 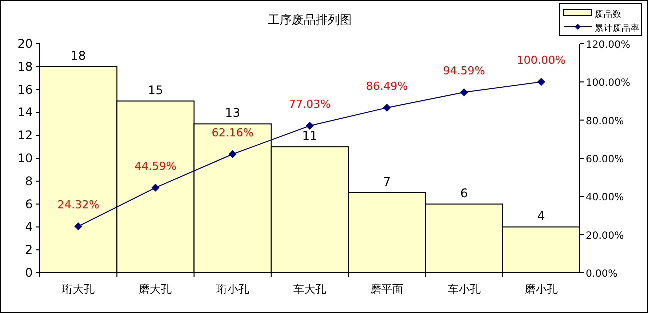 What do you see at coordinates (155, 166) in the screenshot?
I see `data-label: 44.59%` at bounding box center [155, 166].